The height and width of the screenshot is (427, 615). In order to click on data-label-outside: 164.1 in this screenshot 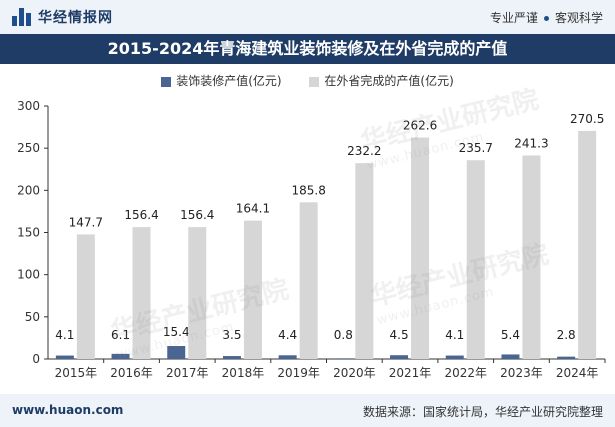, I will do `click(253, 209)`.